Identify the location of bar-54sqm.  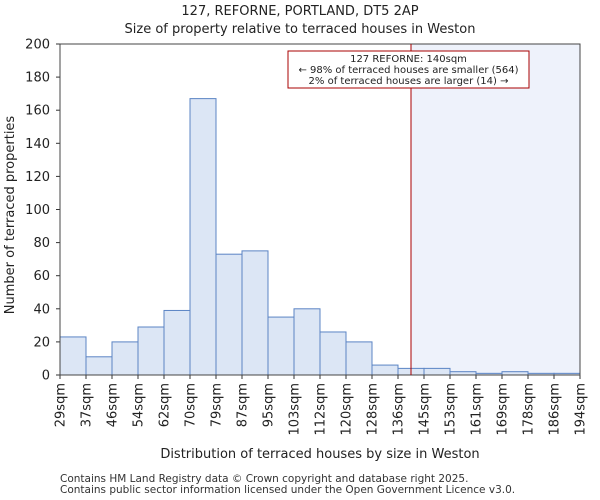
(151, 351).